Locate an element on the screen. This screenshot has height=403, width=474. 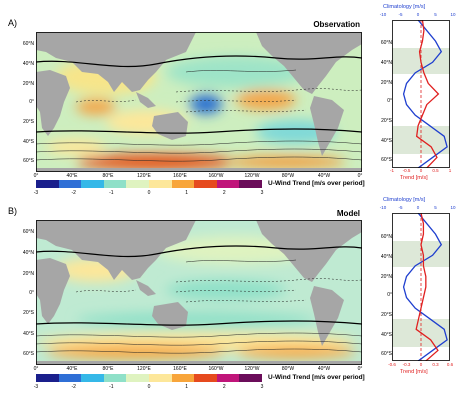
lat-tick-label: 40°N is located at coordinates (28, 253).